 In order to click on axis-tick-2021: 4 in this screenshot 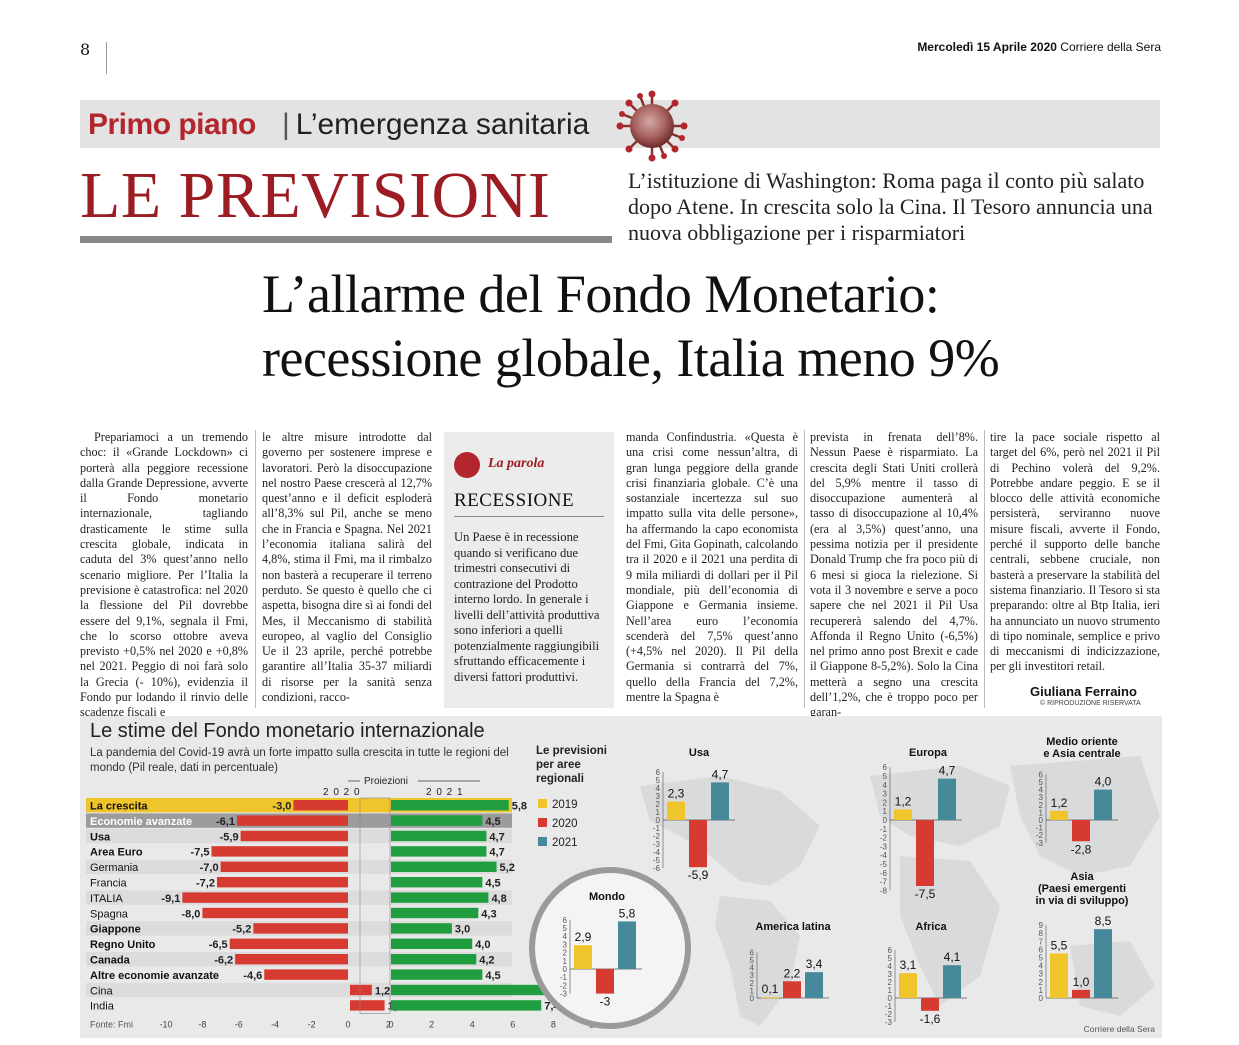, I will do `click(472, 1025)`.